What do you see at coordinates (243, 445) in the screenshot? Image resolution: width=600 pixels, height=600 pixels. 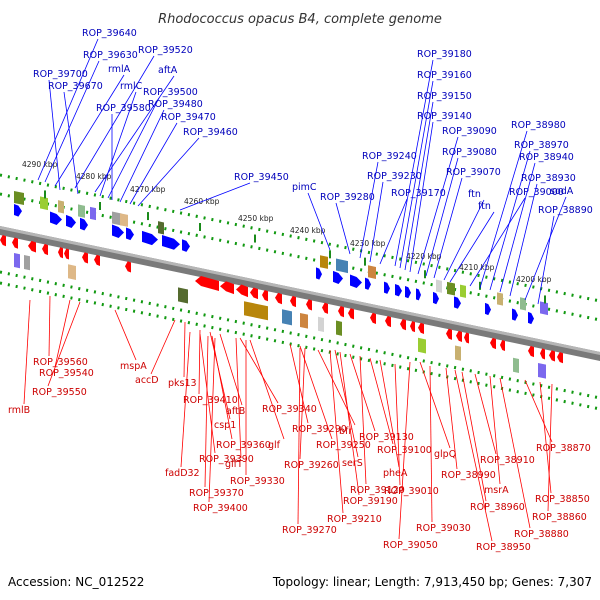 I see `reverse-gene-label-11: ROP_39360` at bounding box center [243, 445].